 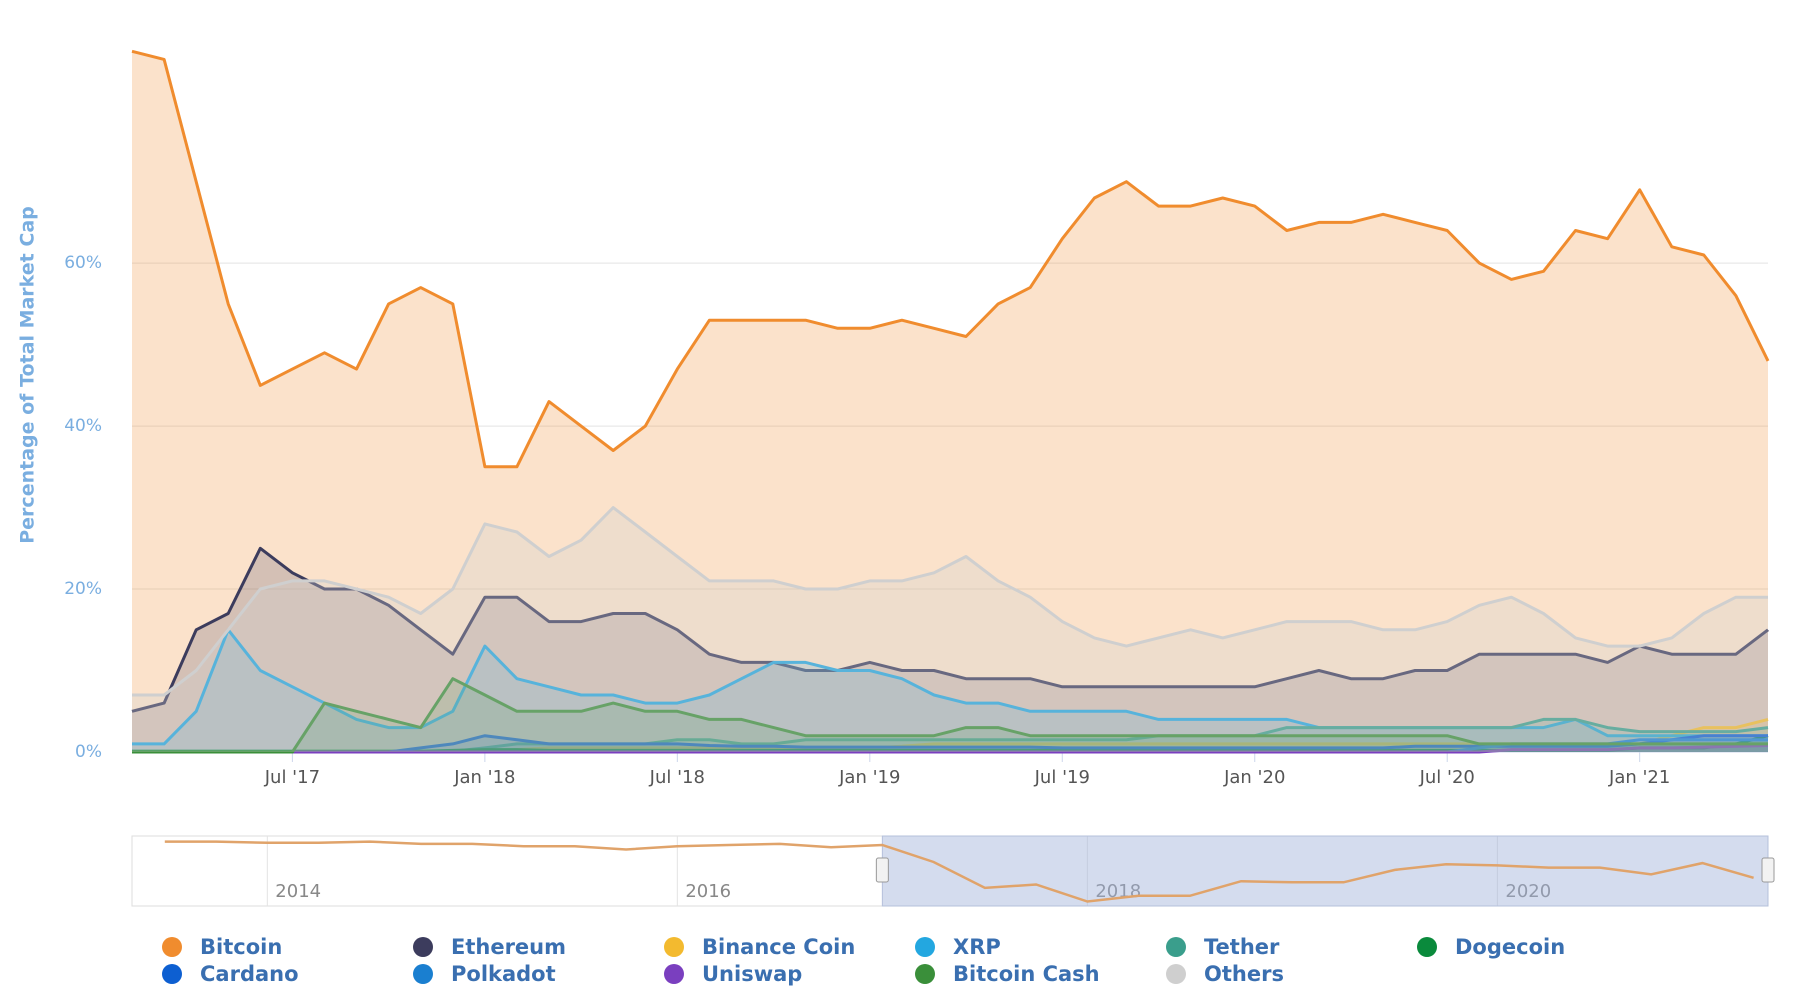 What do you see at coordinates (83, 589) in the screenshot?
I see `y-tick-label: 20%` at bounding box center [83, 589].